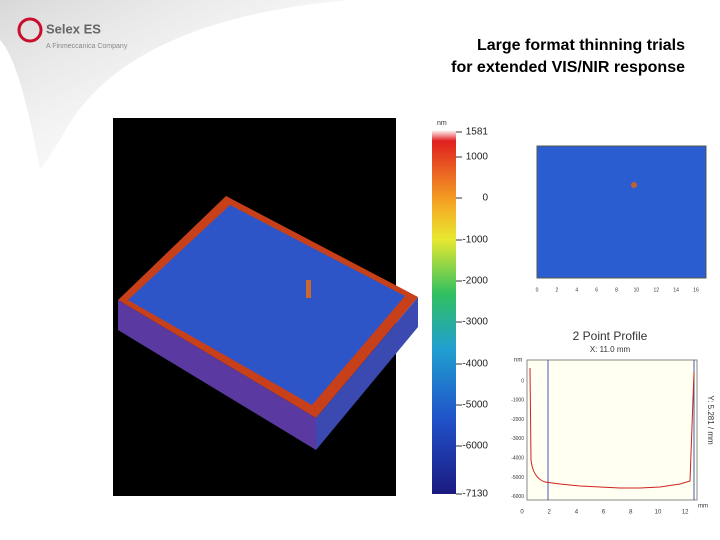  I want to click on map-x-tick-label: 6, so click(596, 290).